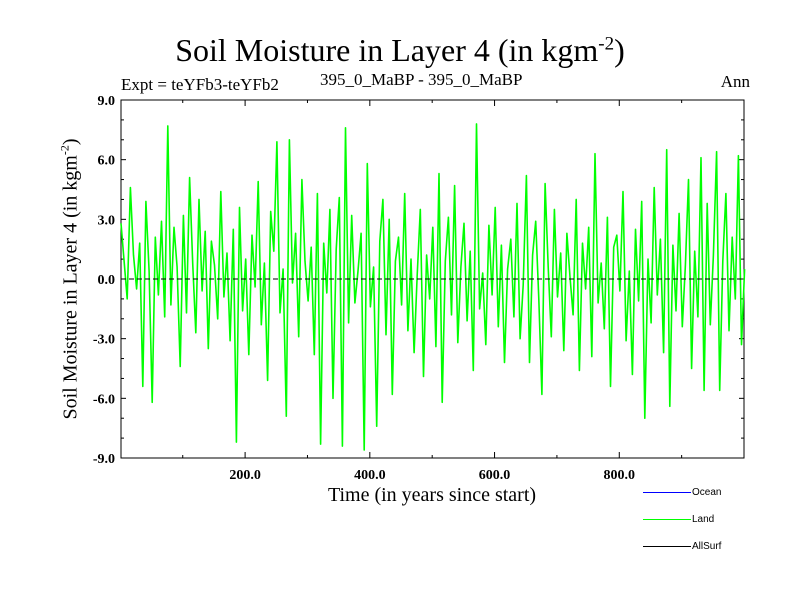 The width and height of the screenshot is (800, 600). I want to click on chart-title: Soil Moisture in Layer 4 (in kgm-2), so click(400, 50).